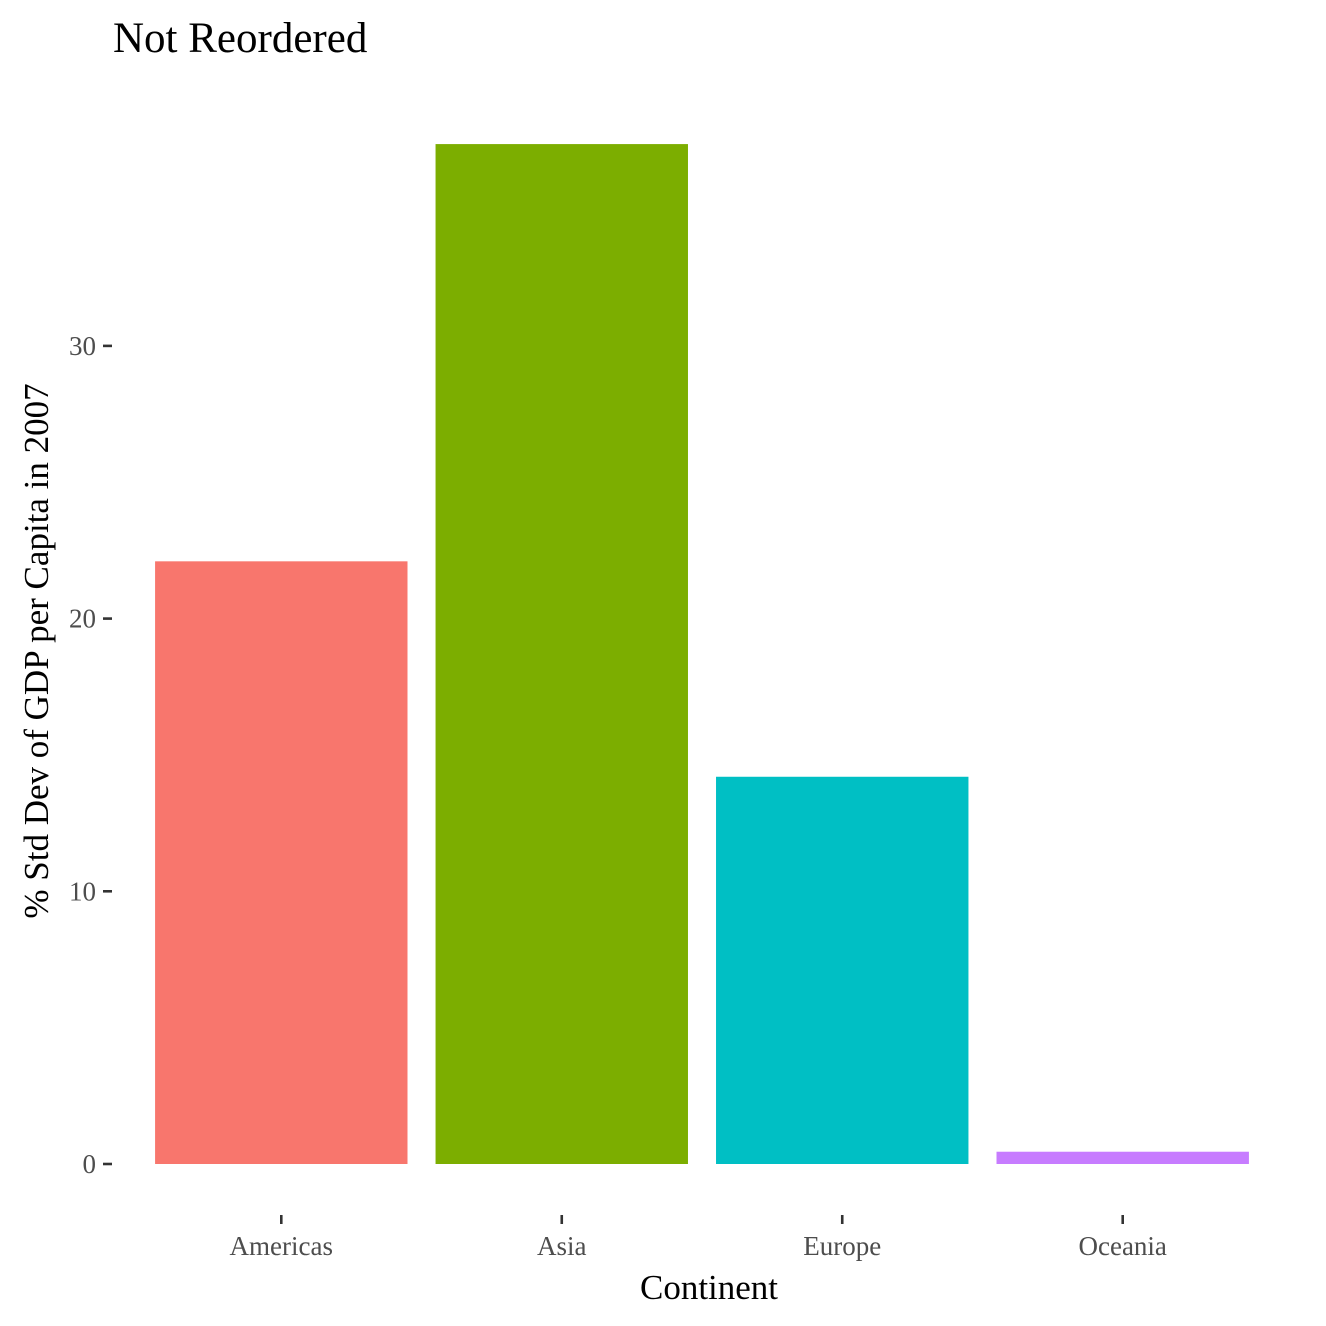 The width and height of the screenshot is (1326, 1326). Describe the element at coordinates (562, 1246) in the screenshot. I see `x-tick-label-asia: Asia` at that location.